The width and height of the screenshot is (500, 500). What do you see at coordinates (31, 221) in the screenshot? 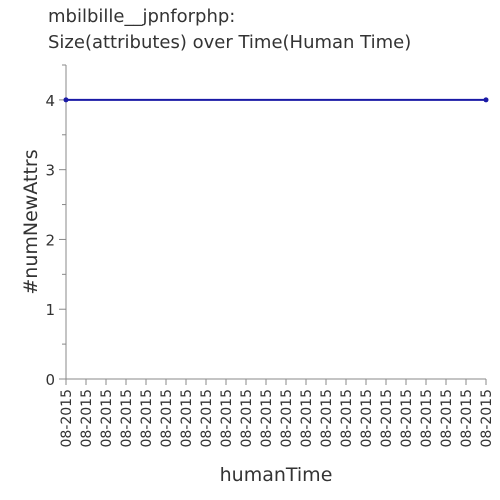
I see `y-axis-label: #numNewAttrs` at bounding box center [31, 221].